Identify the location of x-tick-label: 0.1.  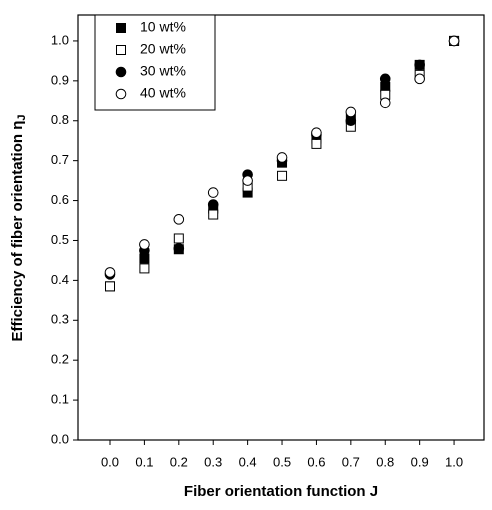
(144, 461).